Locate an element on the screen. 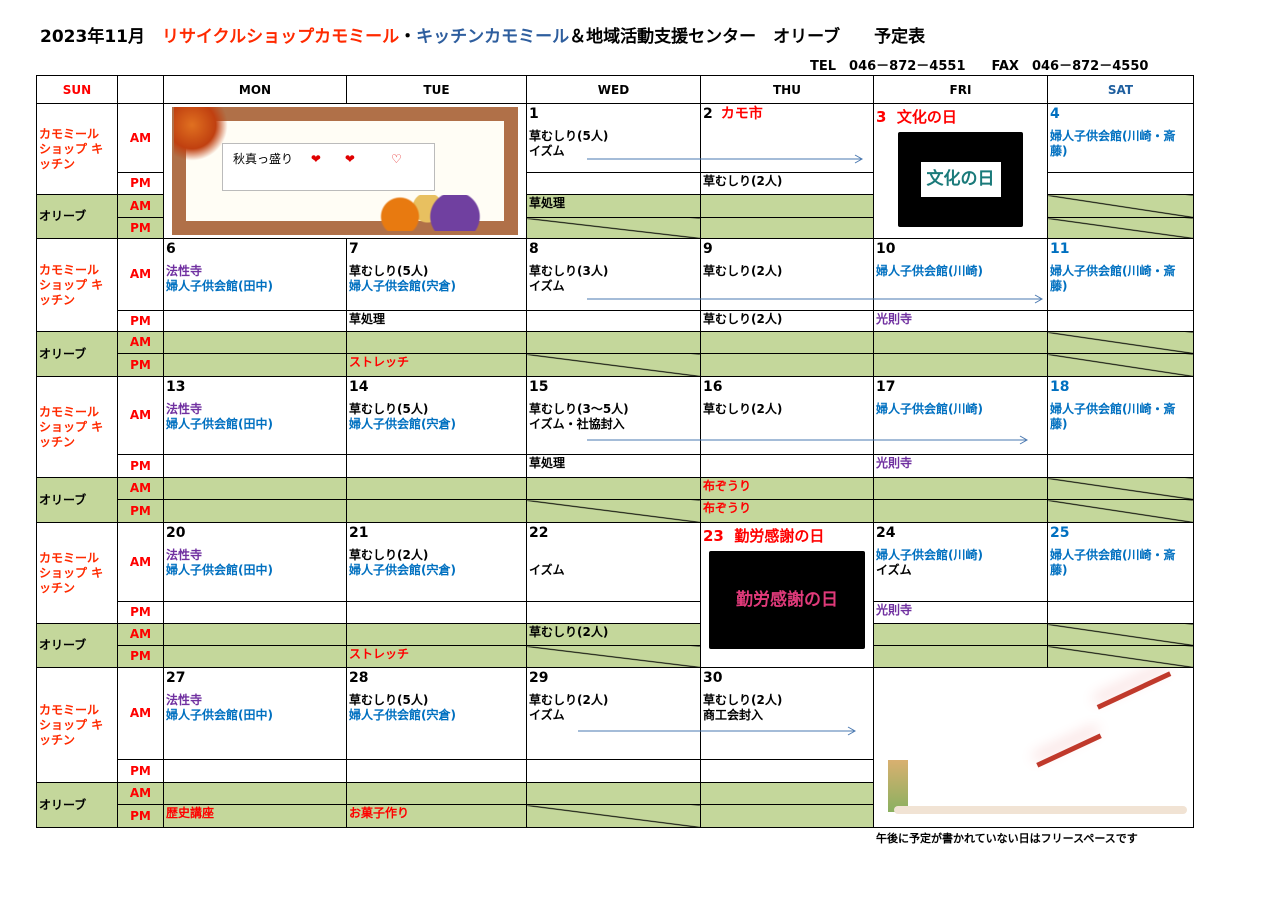 The height and width of the screenshot is (904, 1280). day-number: 30 is located at coordinates (713, 678).